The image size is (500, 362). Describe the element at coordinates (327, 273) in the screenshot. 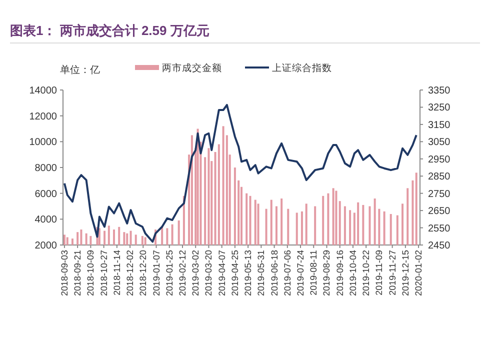

I see `x-tick-label: 2019-08-29` at that location.